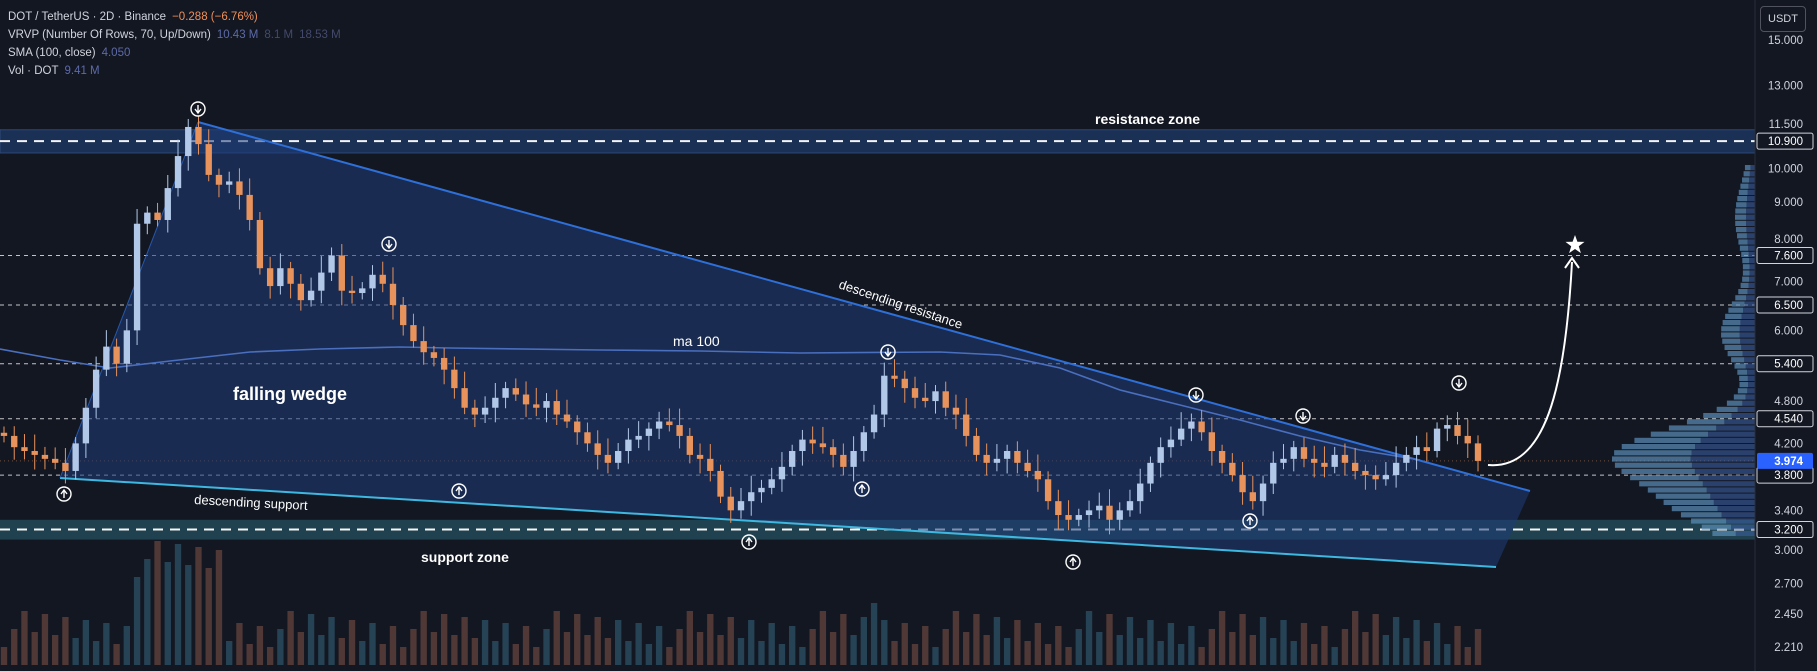 Image resolution: width=1817 pixels, height=671 pixels. Describe the element at coordinates (1575, 244) in the screenshot. I see `target-star-icon` at that location.